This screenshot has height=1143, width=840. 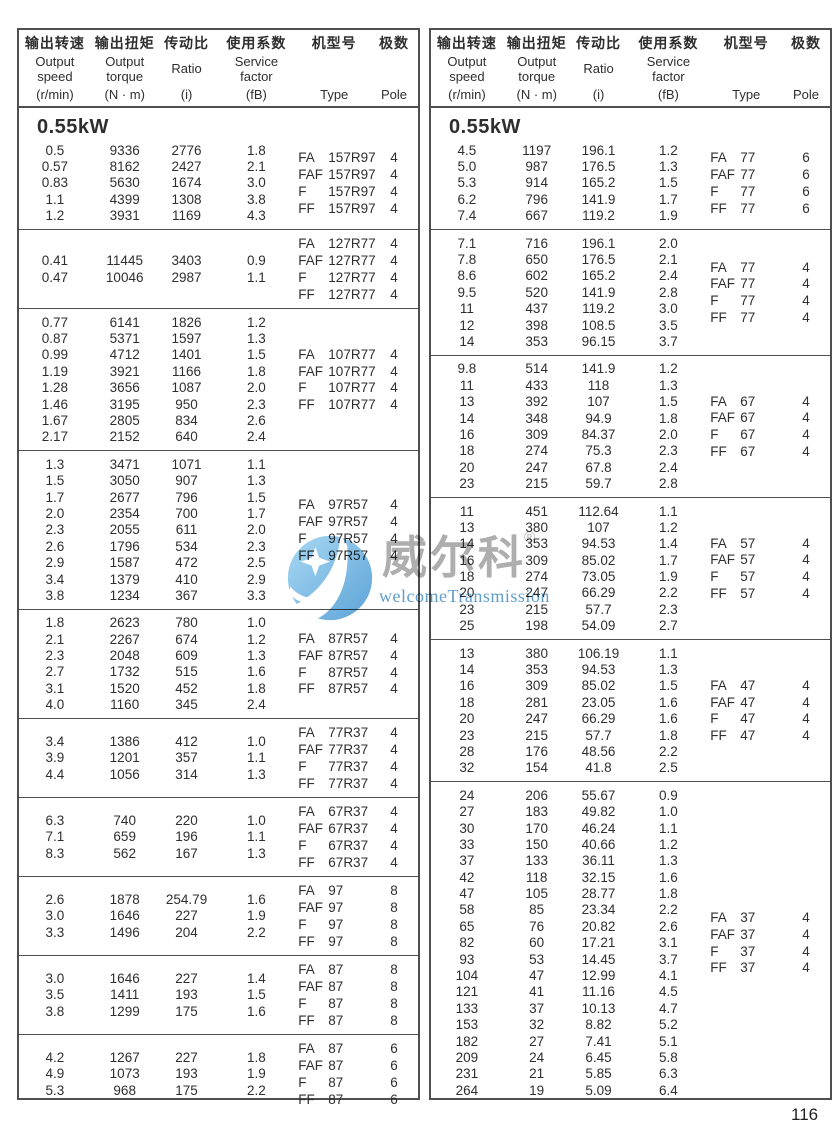 I want to click on table-cell: 3931, so click(x=124, y=216).